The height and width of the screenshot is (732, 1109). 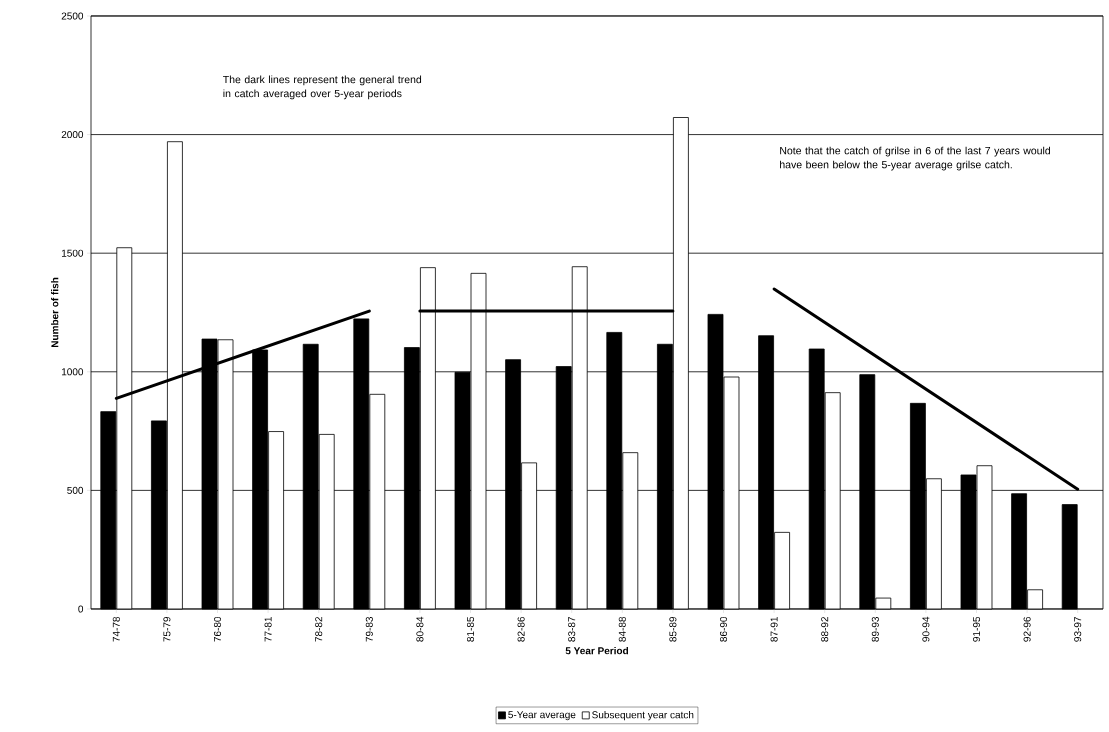 I want to click on x-tick-label: 83-87, so click(x=572, y=629).